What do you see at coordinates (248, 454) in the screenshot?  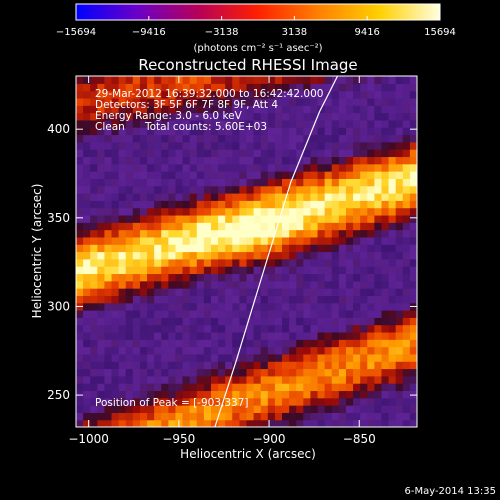 I see `x-axis-label: Heliocentric X (arcsec)` at bounding box center [248, 454].